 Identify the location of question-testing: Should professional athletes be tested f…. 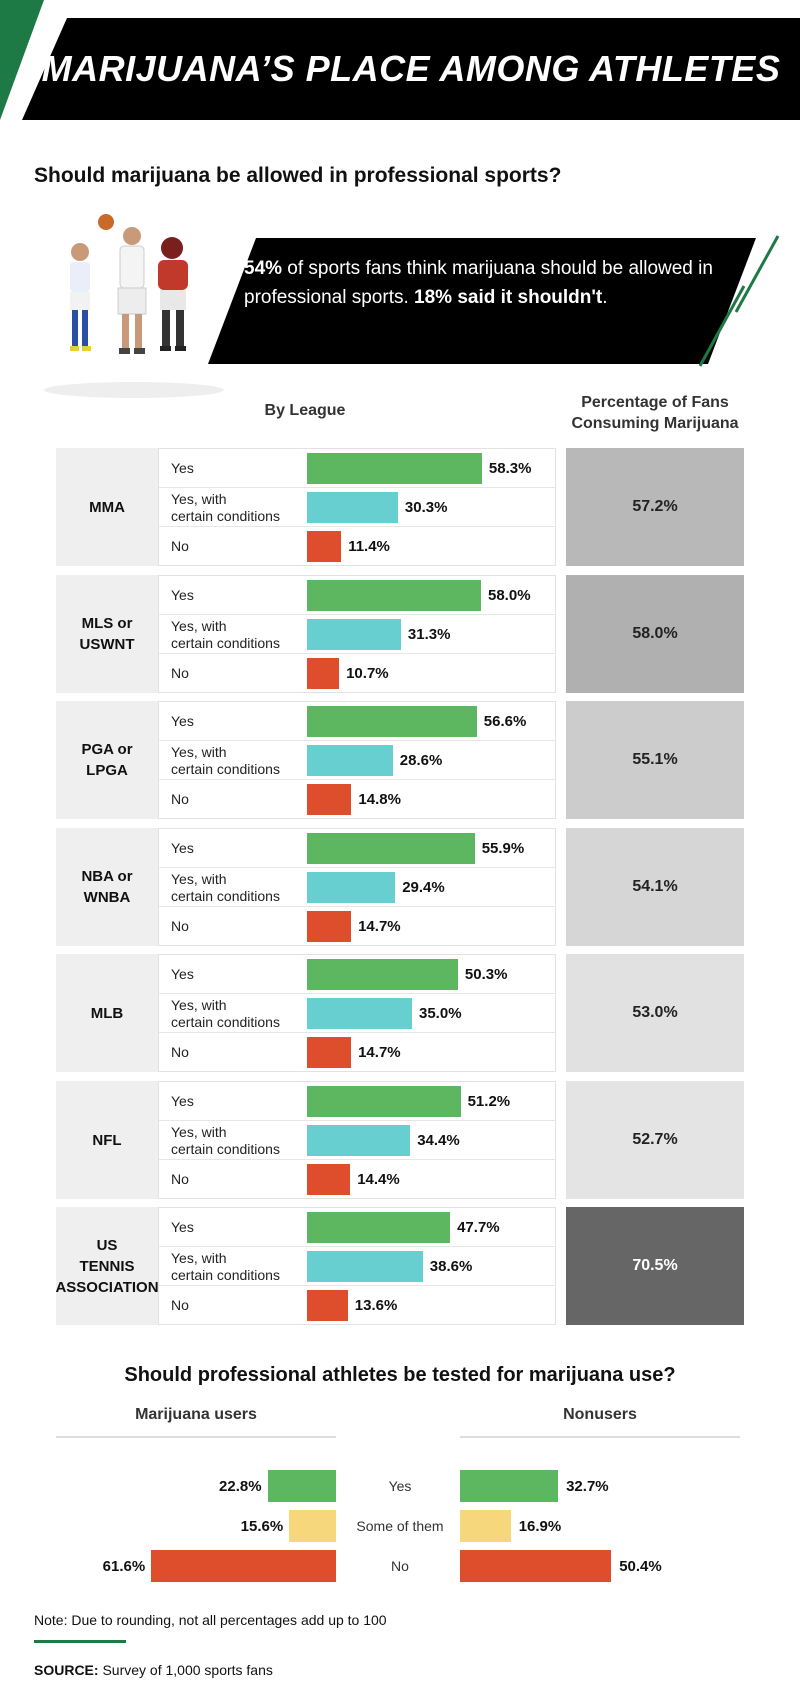
(400, 1375).